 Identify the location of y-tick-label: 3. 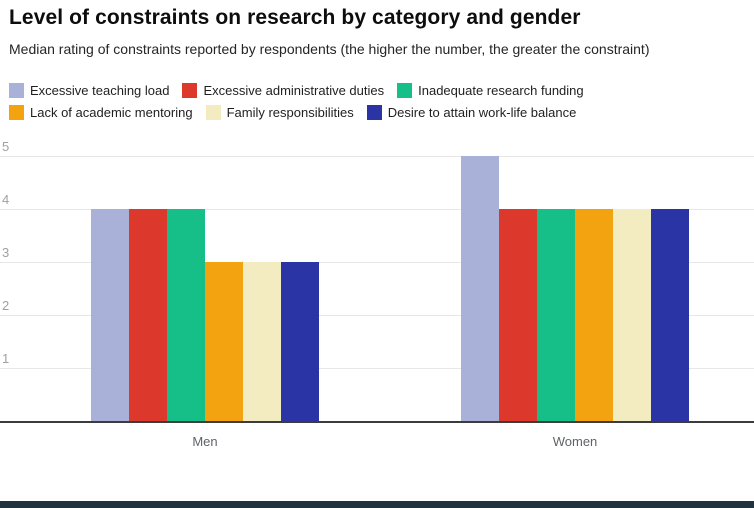
(6, 253).